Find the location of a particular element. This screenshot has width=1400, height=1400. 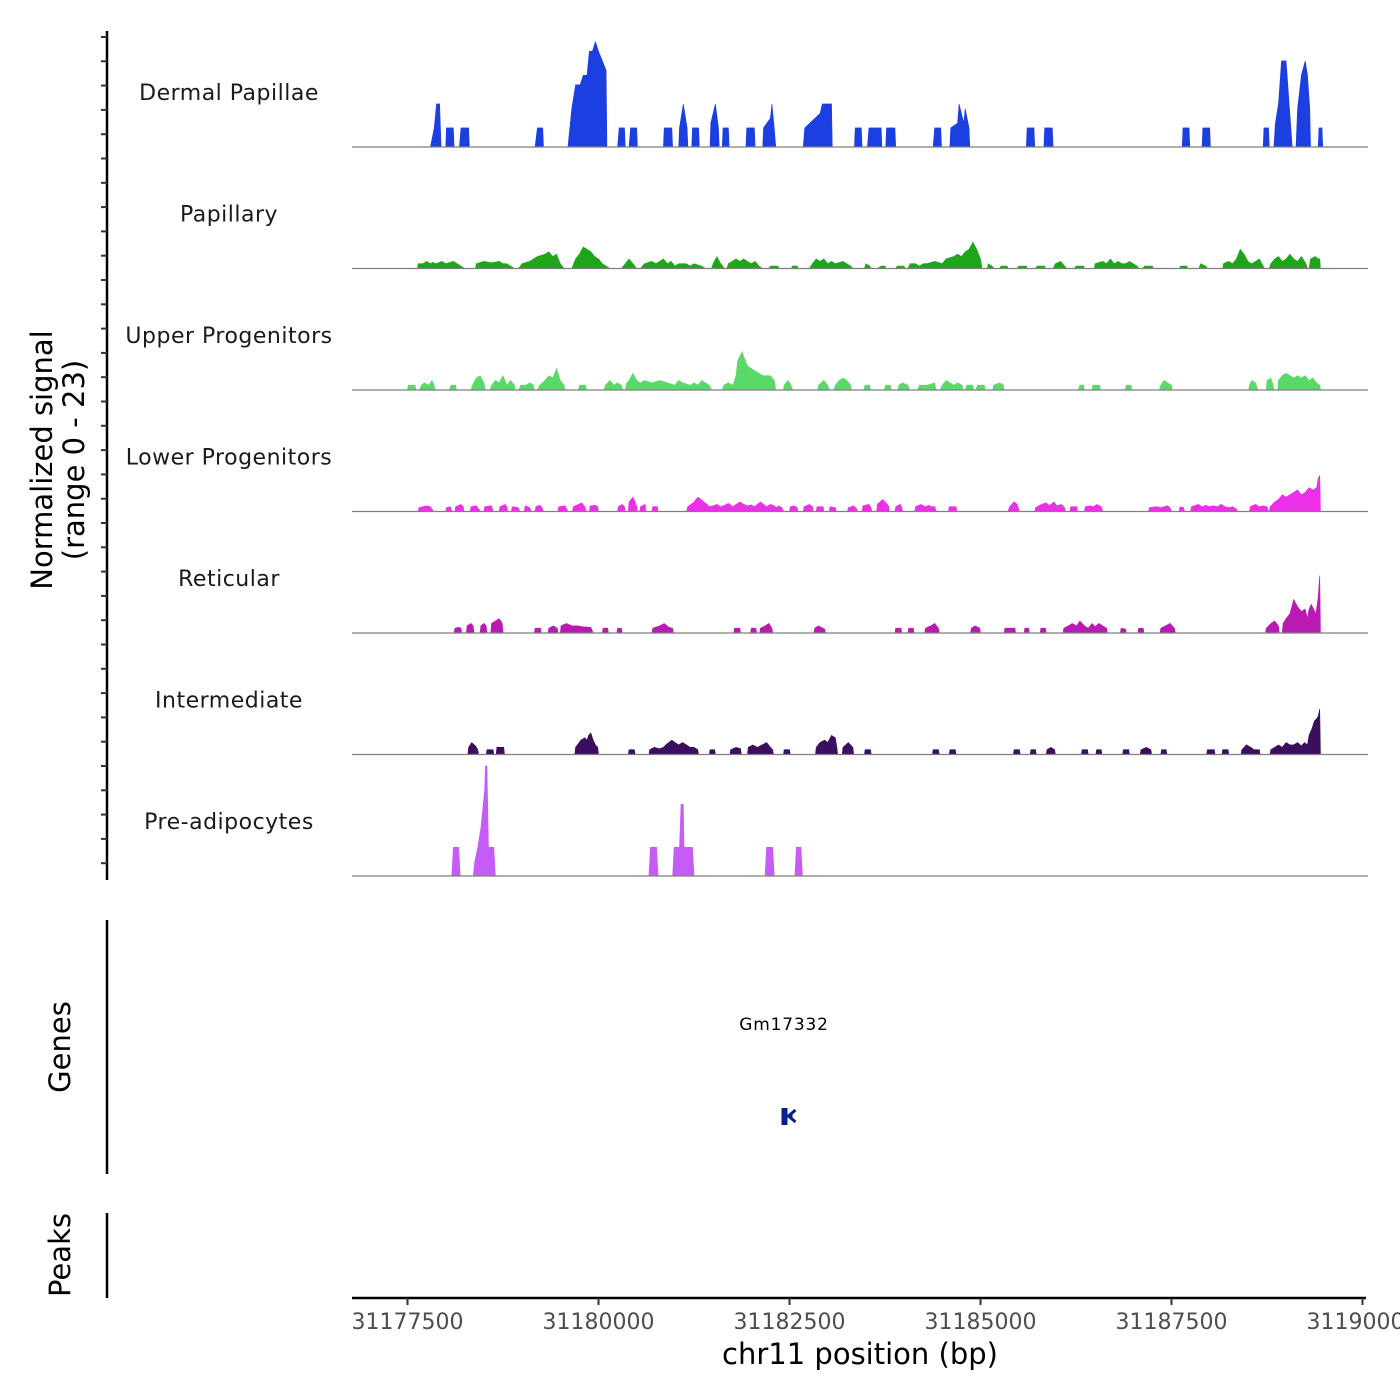

genes-panel: Genes Gm17332 is located at coordinates (435, 1047).